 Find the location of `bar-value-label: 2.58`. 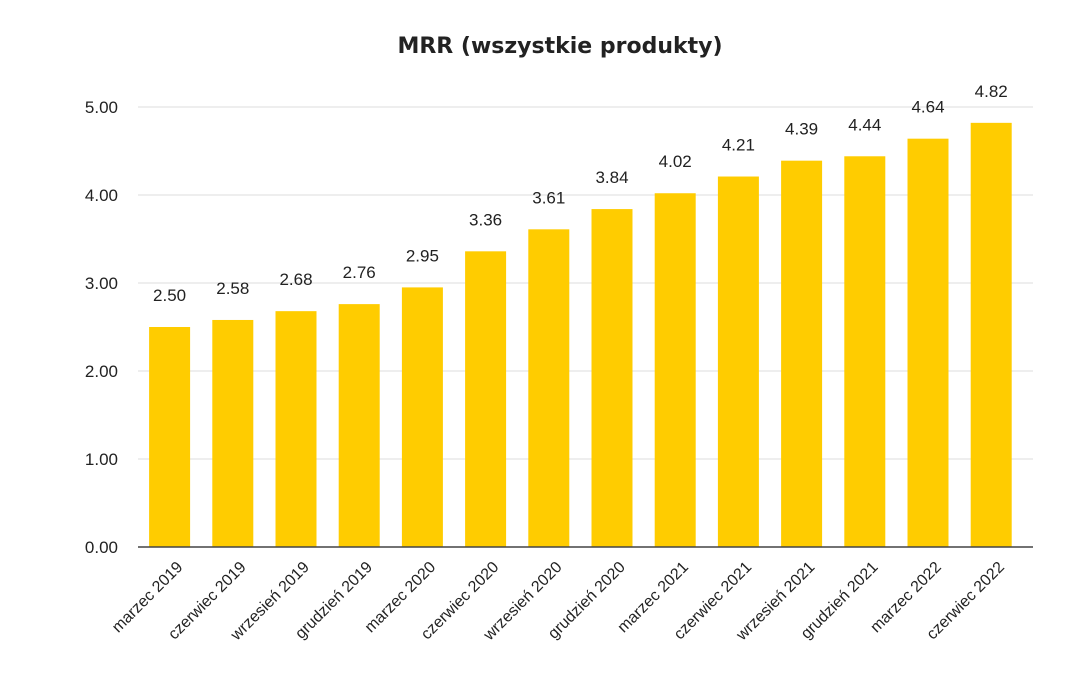

bar-value-label: 2.58 is located at coordinates (232, 288).